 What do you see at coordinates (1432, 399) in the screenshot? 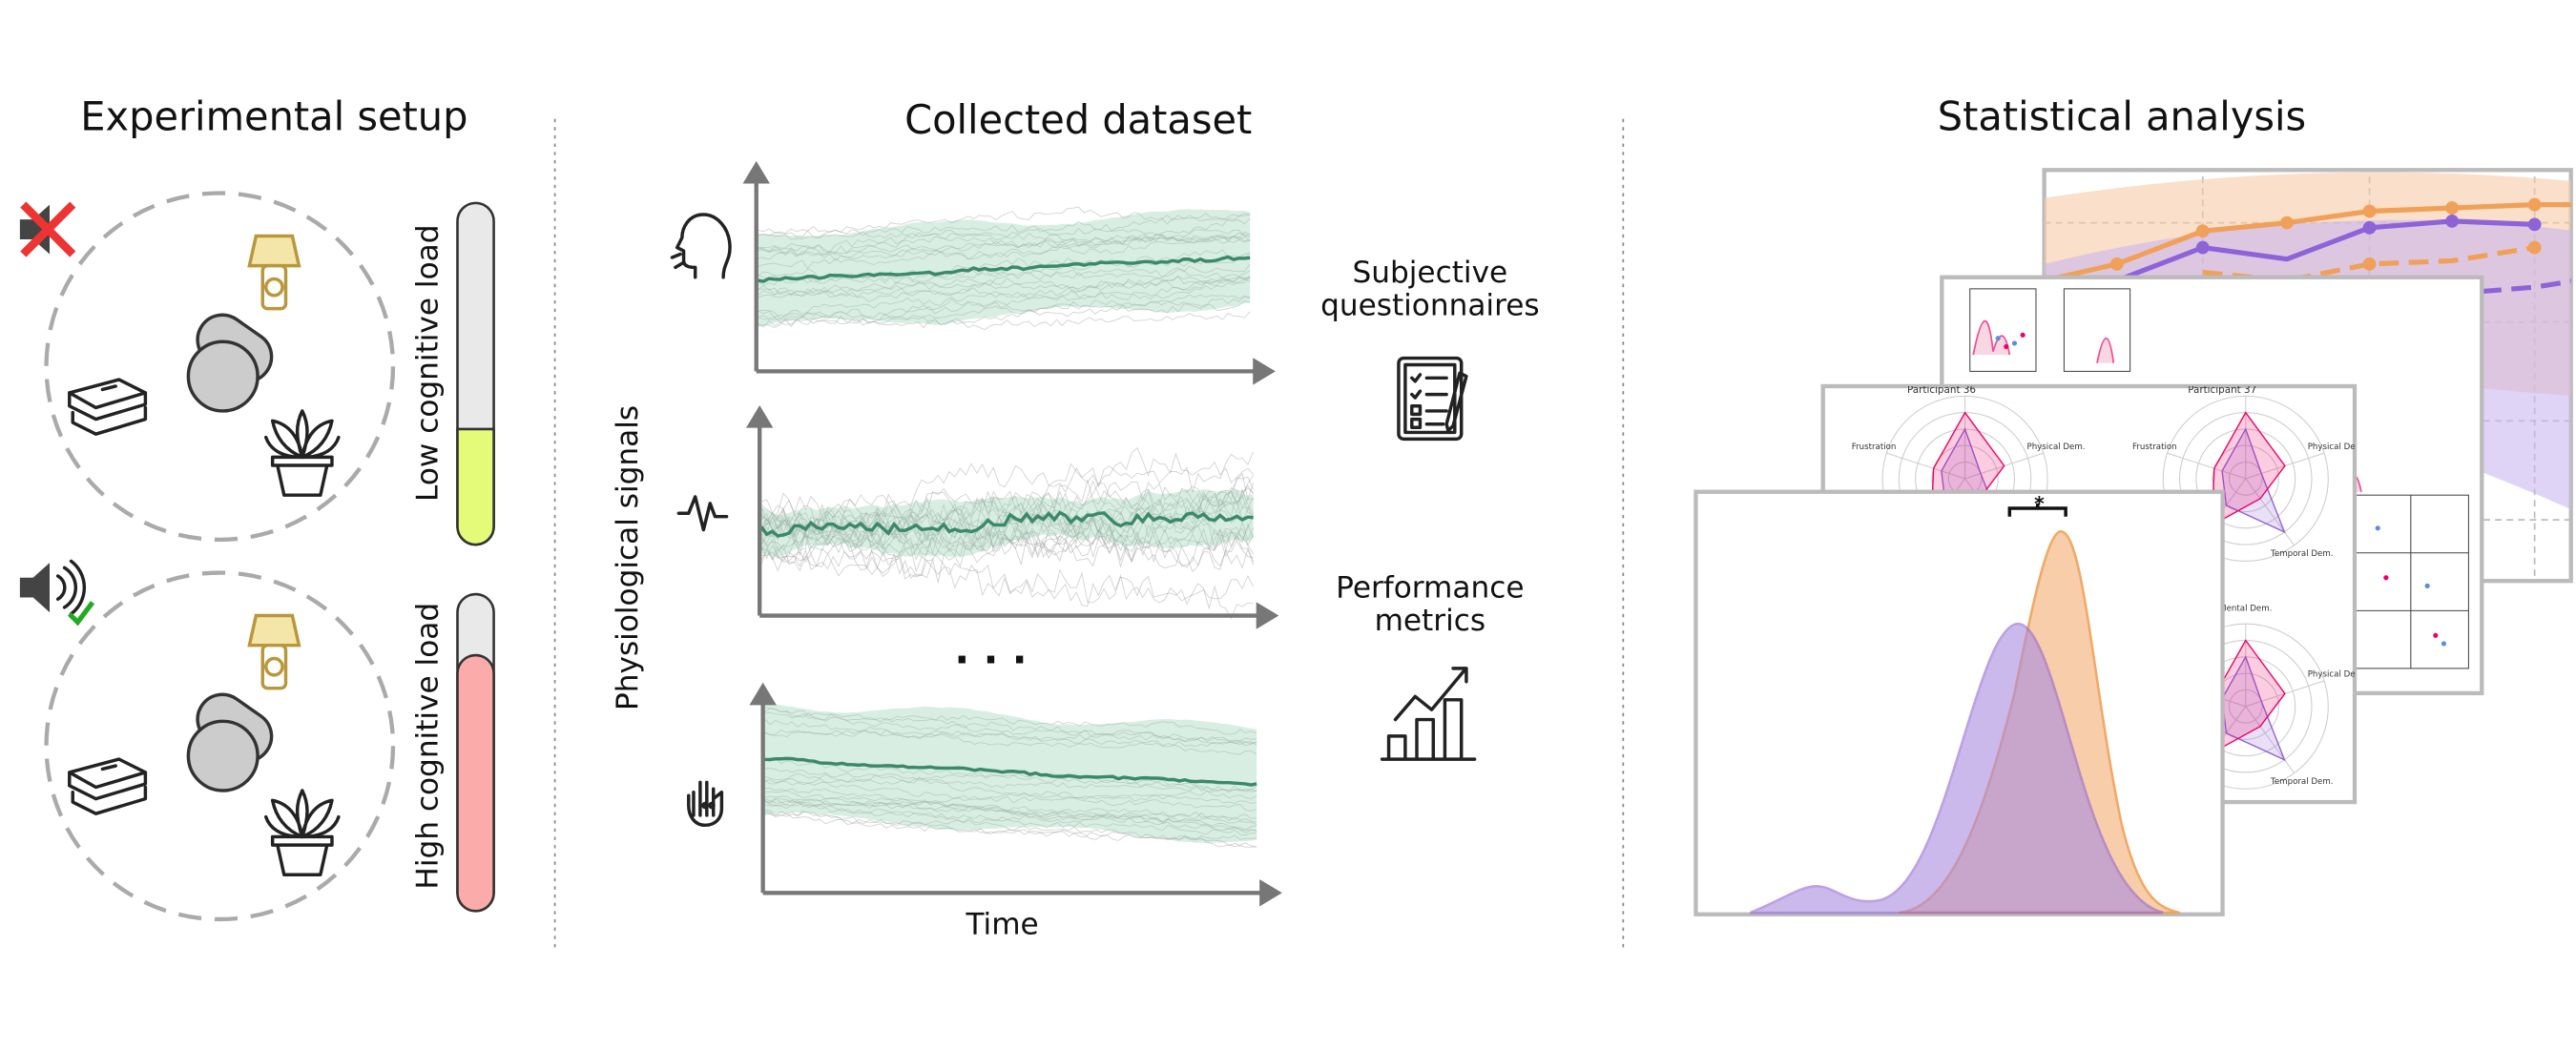
I see `questionnaire-icon` at bounding box center [1432, 399].